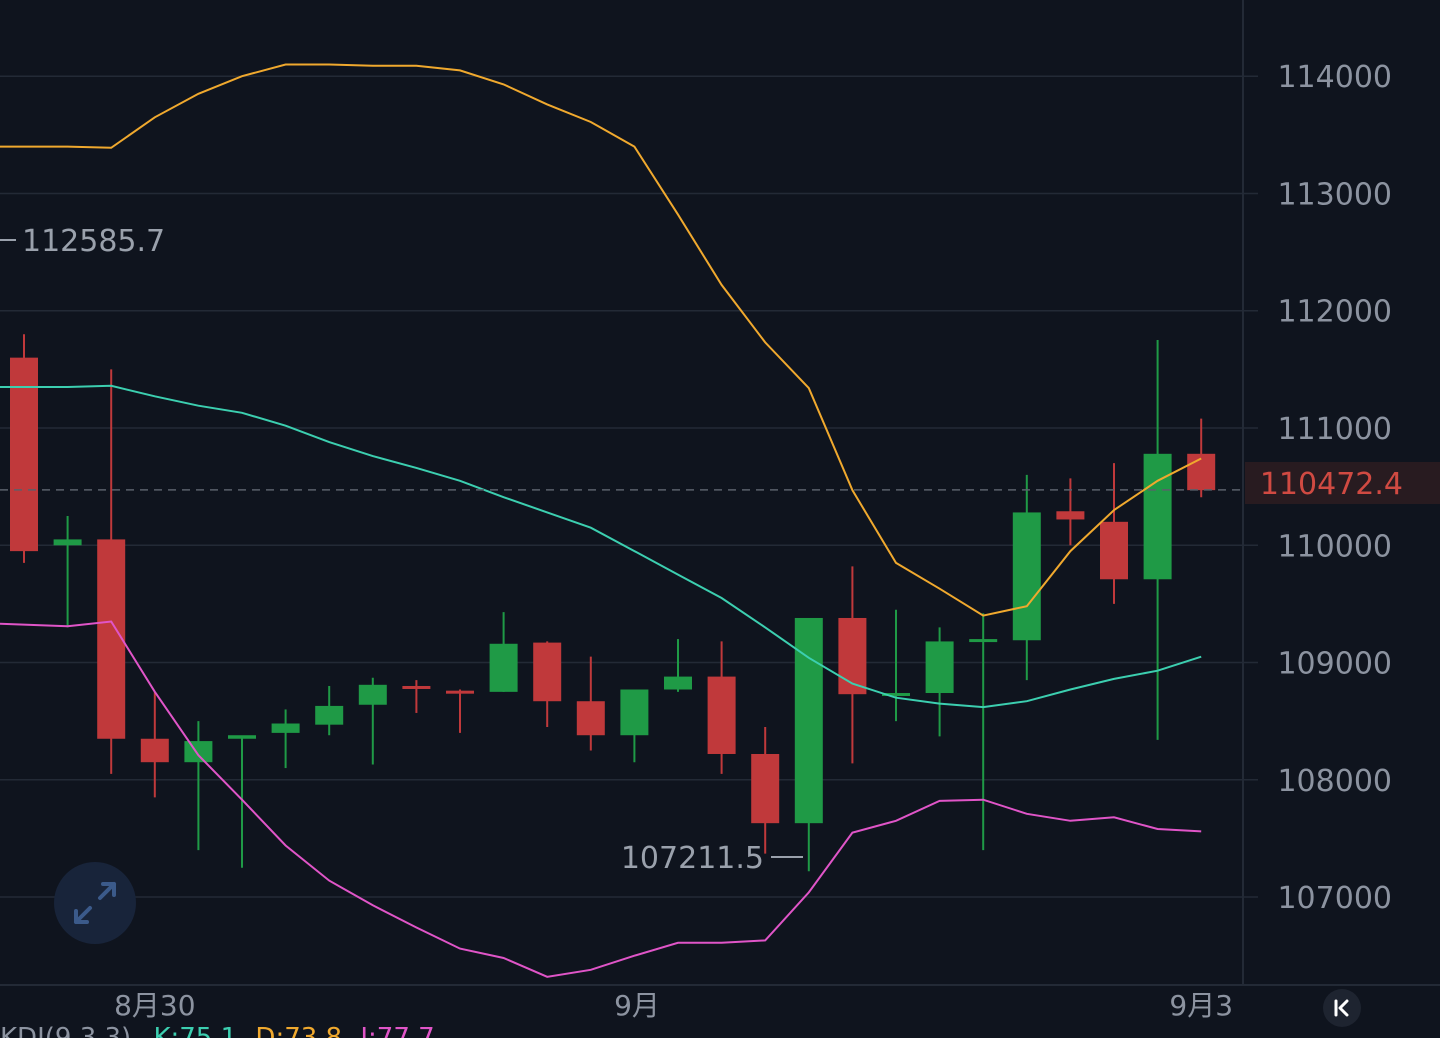 The width and height of the screenshot is (1440, 1038). What do you see at coordinates (673, 1005) in the screenshot?
I see `time-axis: 8月30 9月 9月3` at bounding box center [673, 1005].